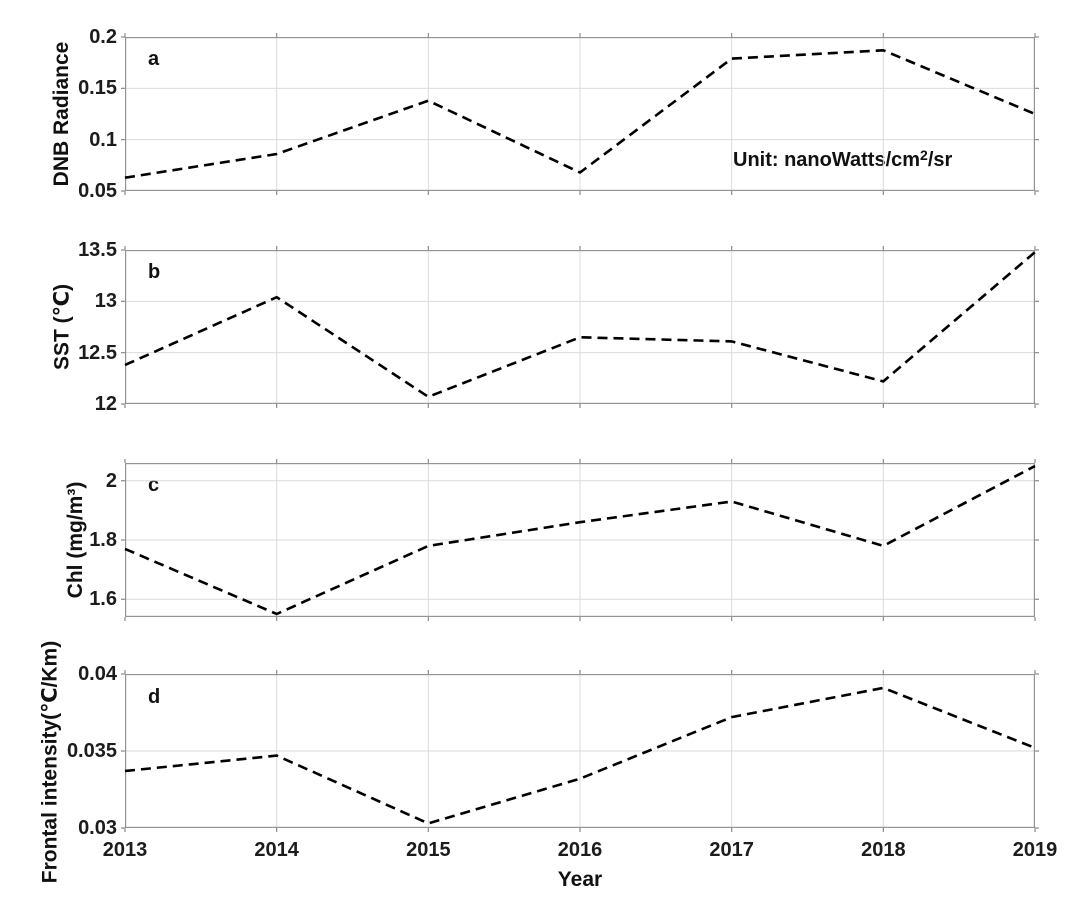  Describe the element at coordinates (97, 250) in the screenshot. I see `y-tick-label: 13.5` at that location.